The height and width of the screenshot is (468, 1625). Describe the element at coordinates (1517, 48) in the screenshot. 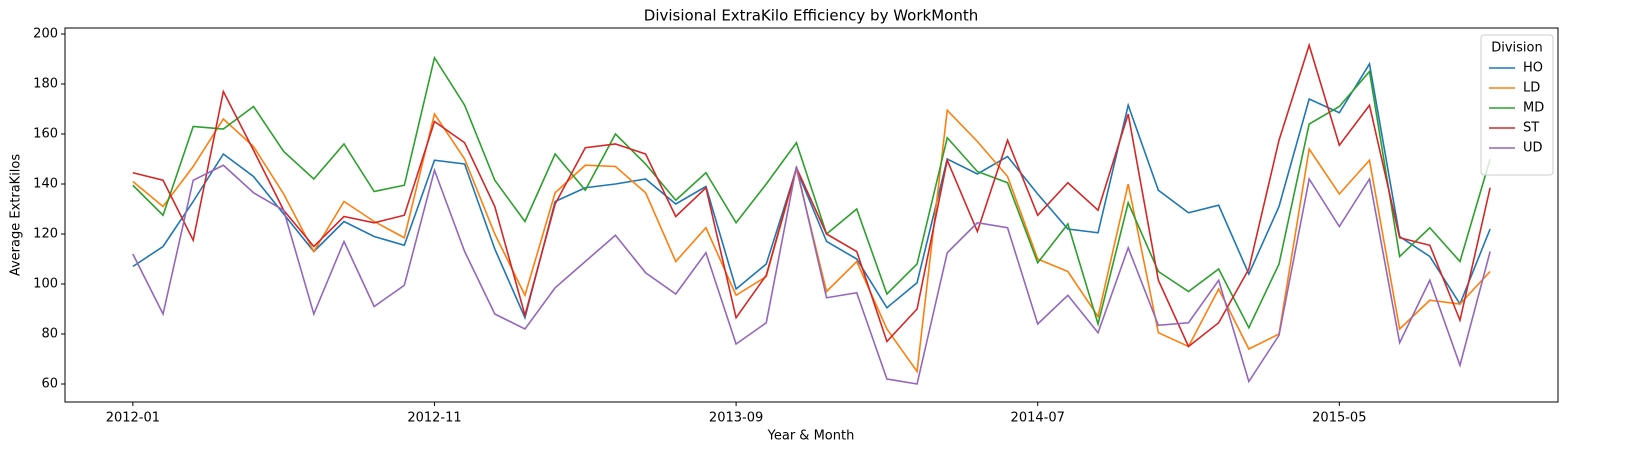

I see `legend-title: Division` at that location.